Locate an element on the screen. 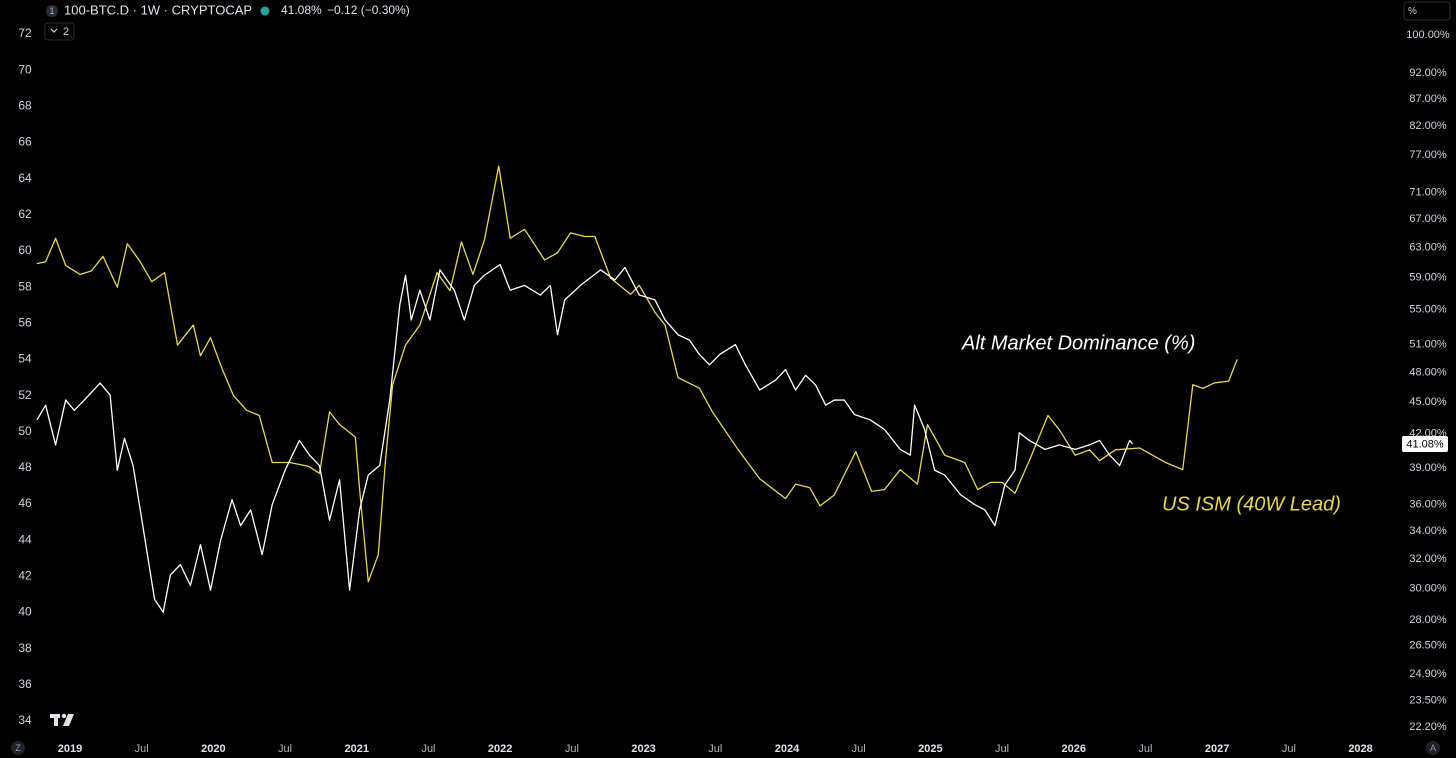 The width and height of the screenshot is (1456, 758). x-tick-label: 2024 is located at coordinates (787, 749).